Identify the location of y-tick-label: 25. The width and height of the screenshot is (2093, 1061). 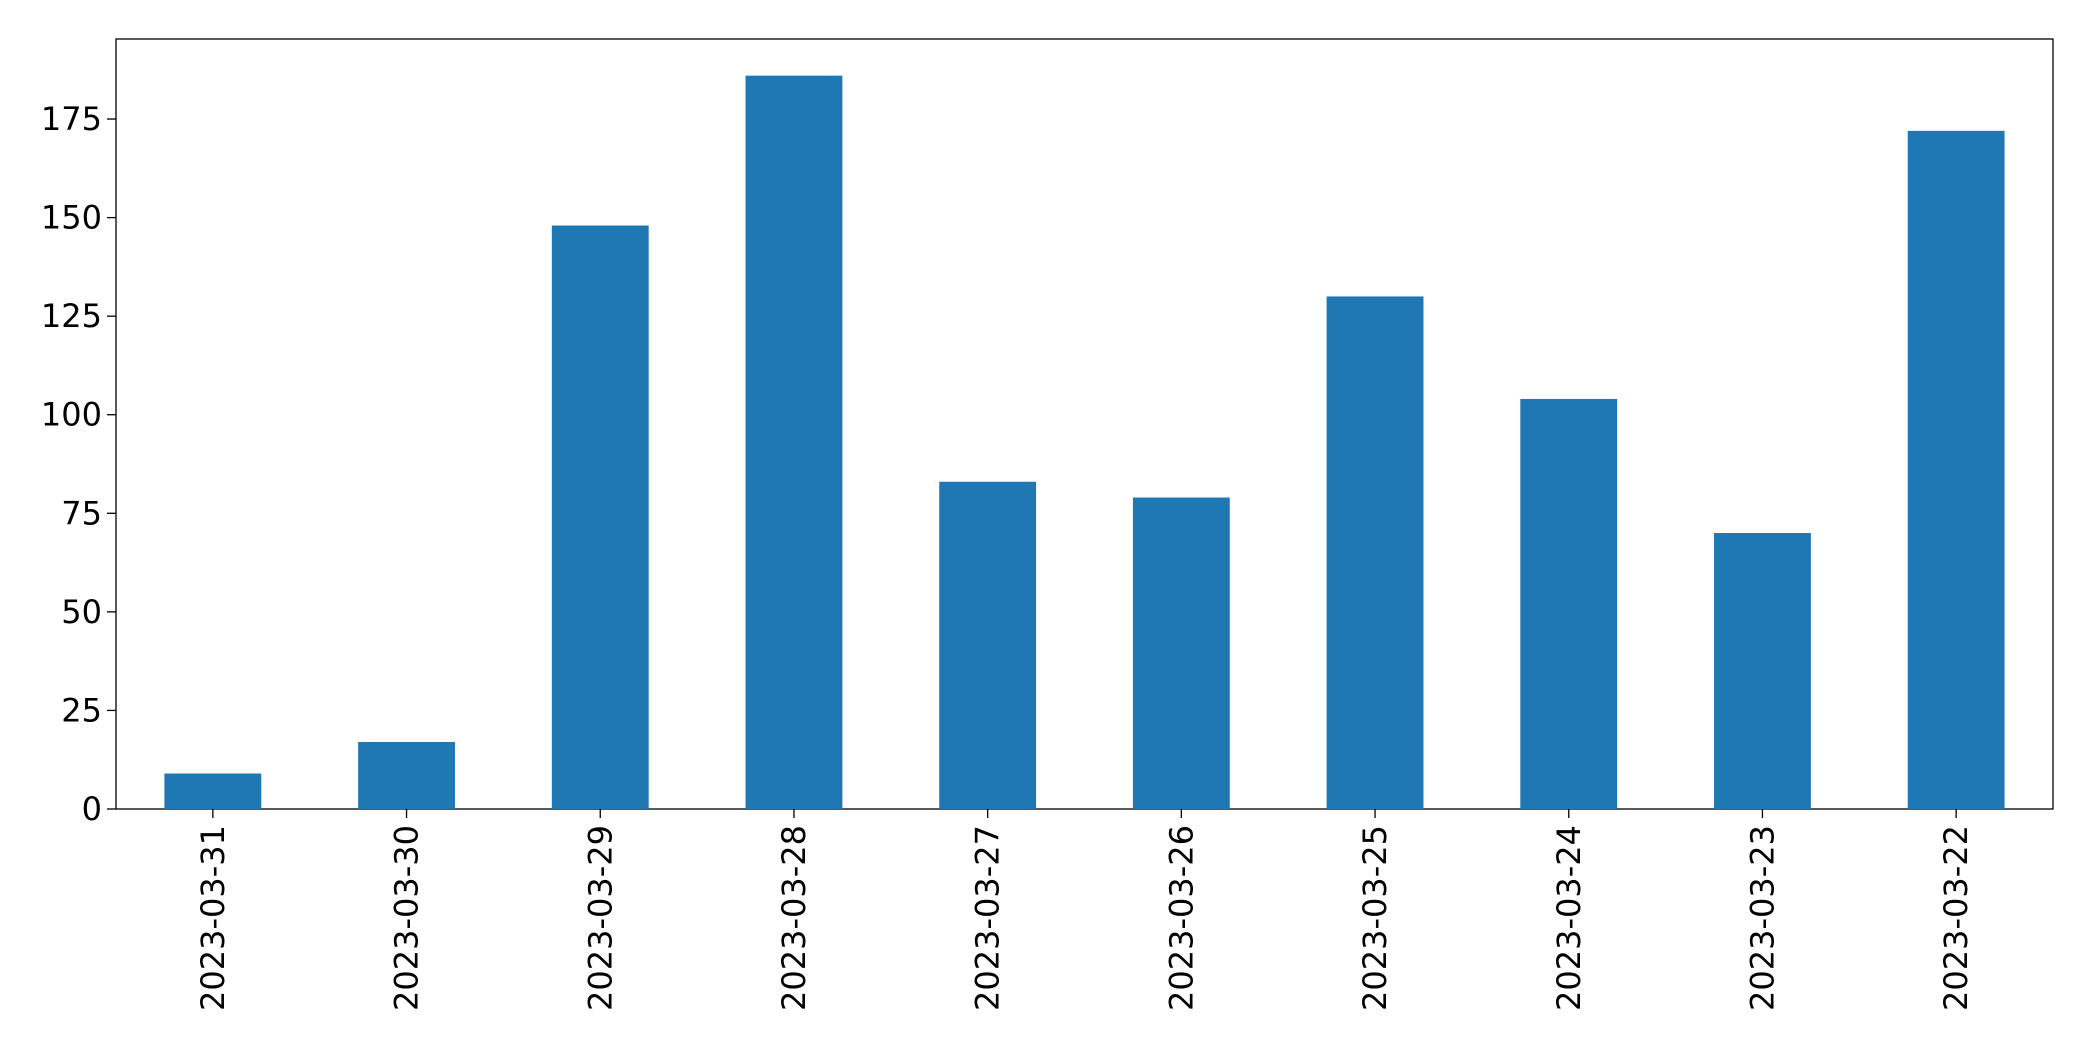
(81, 710).